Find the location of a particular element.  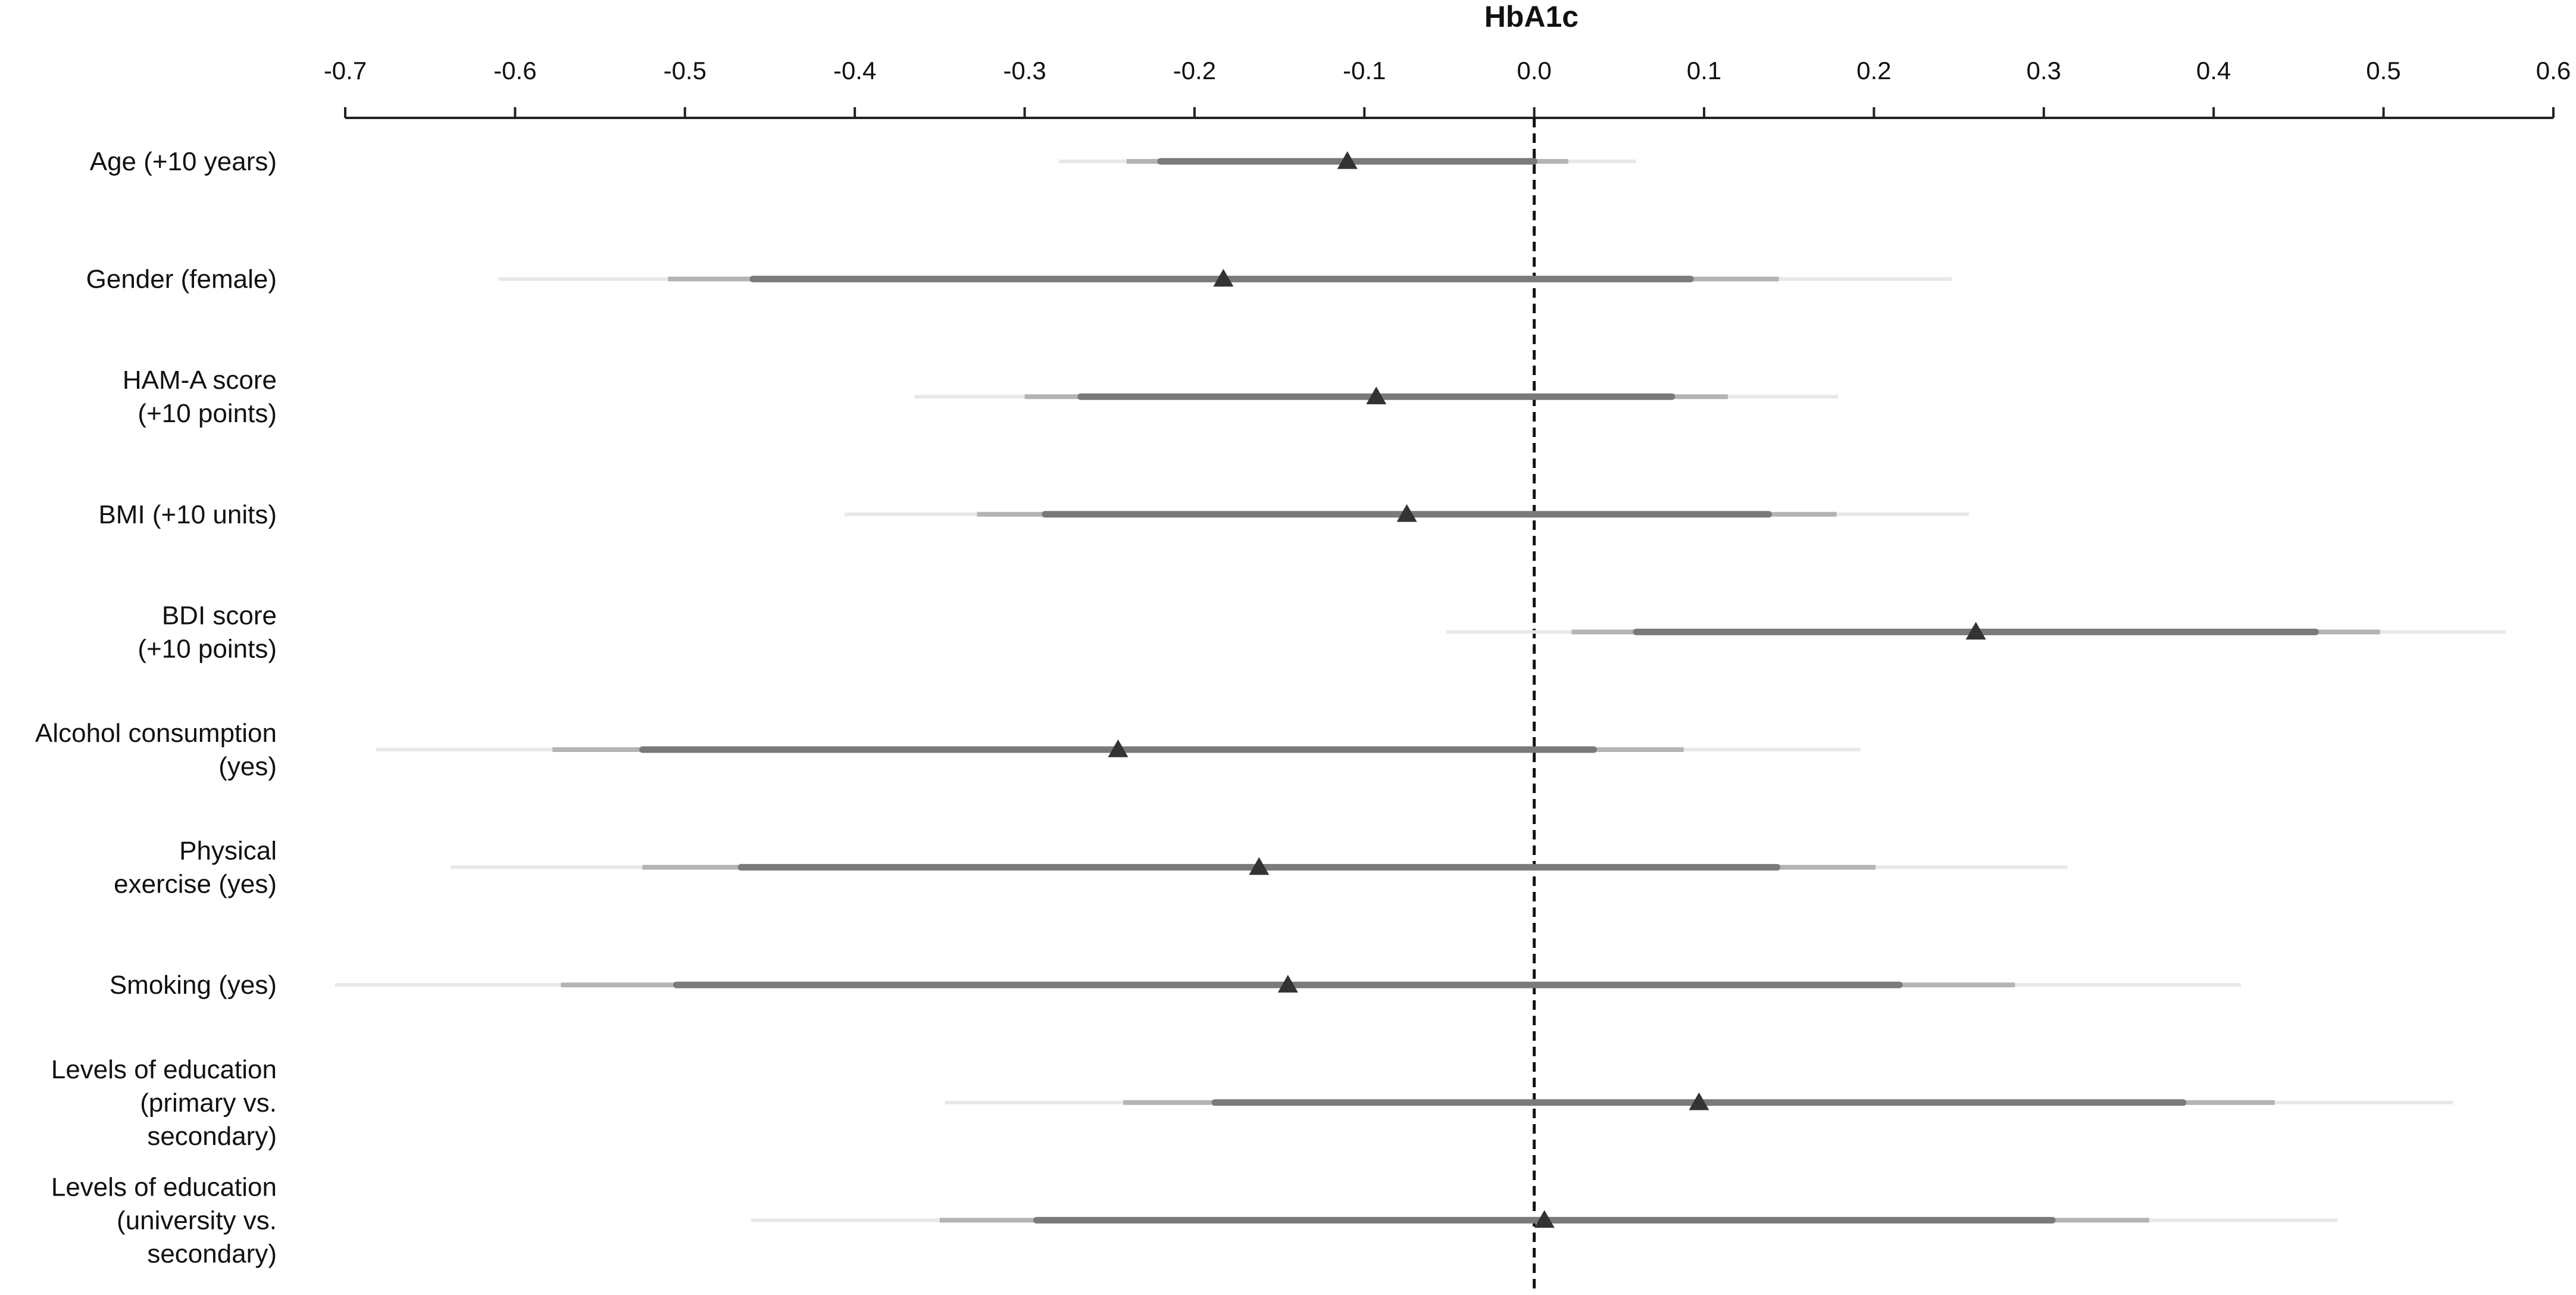

row-label-line: Gender (female) is located at coordinates (181, 279).